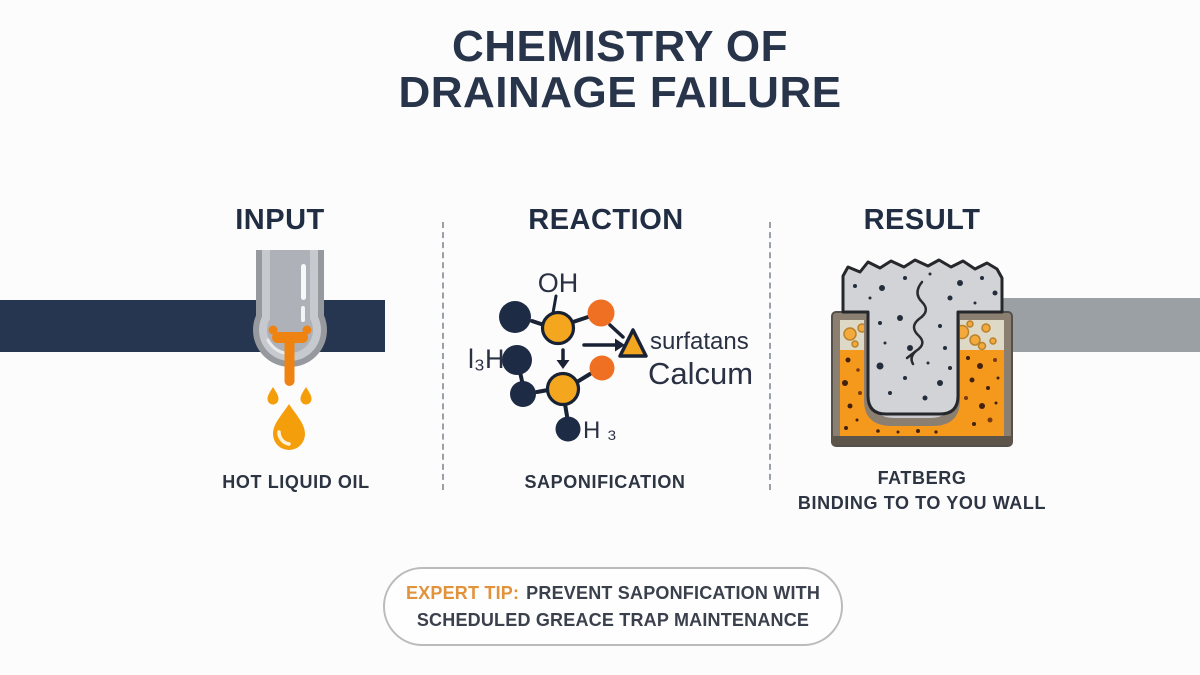 This screenshot has width=1200, height=675. Describe the element at coordinates (296, 482) in the screenshot. I see `input-caption: HOT LIQUID OIL` at that location.